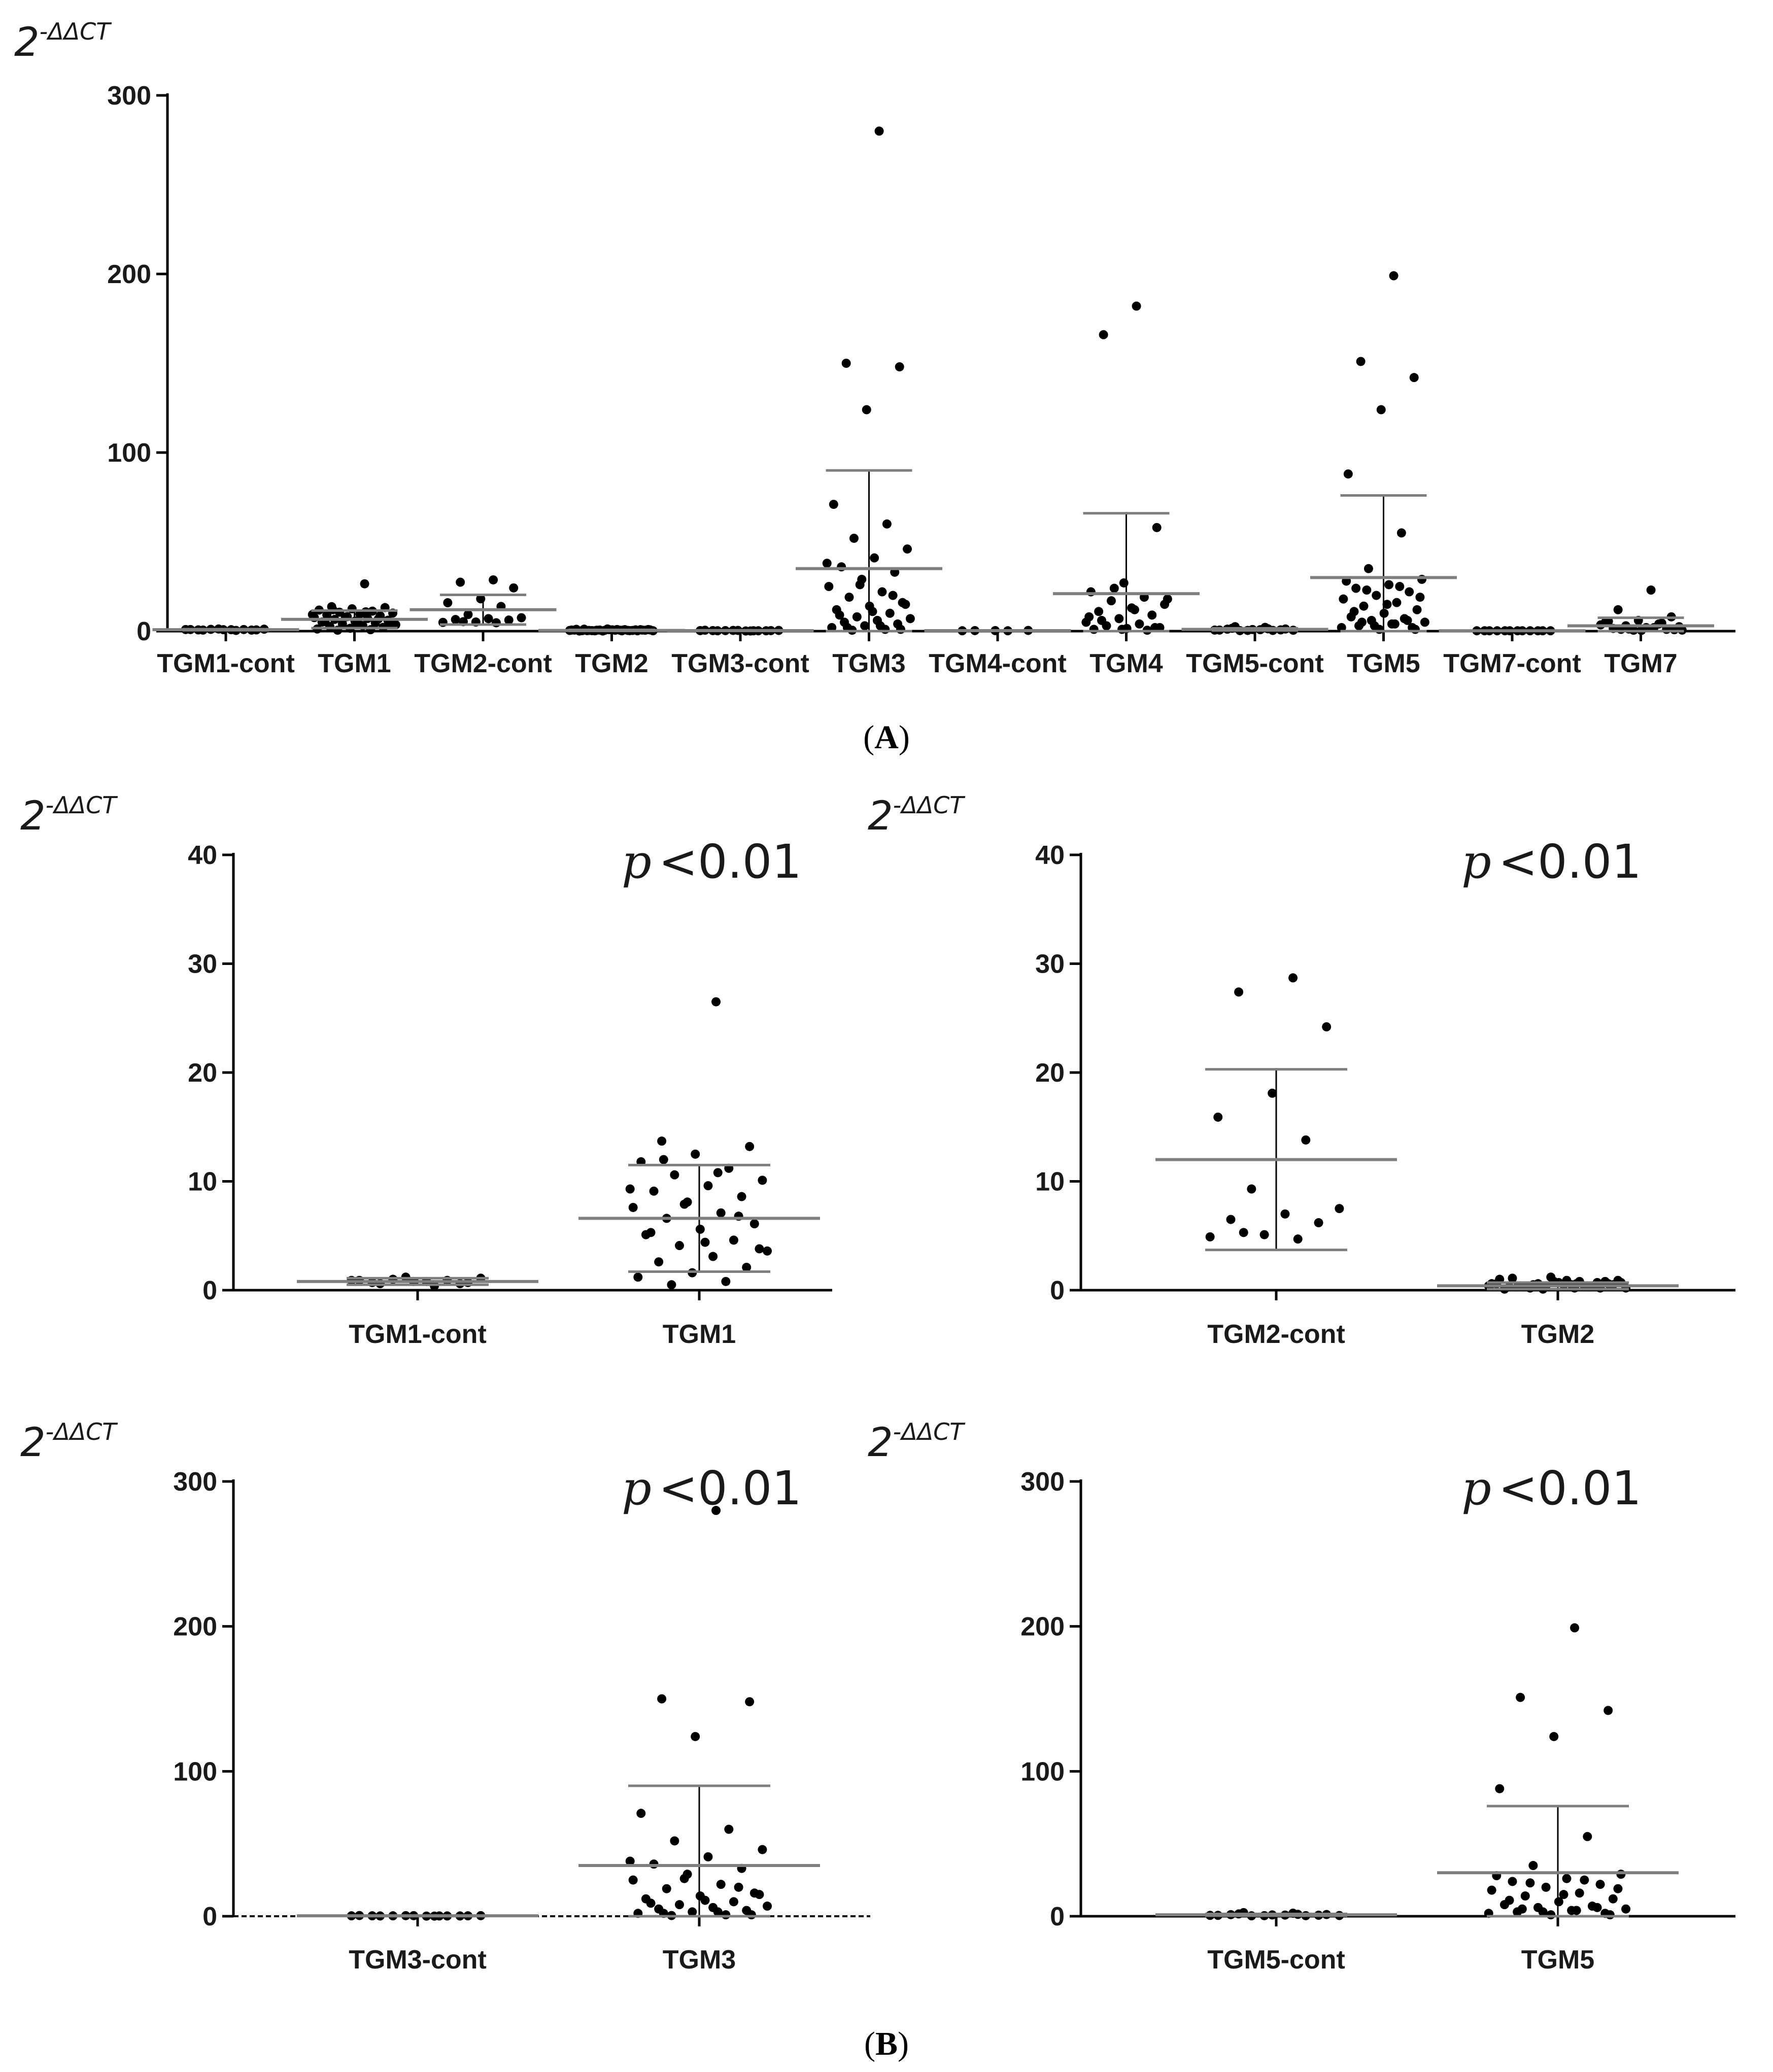  Describe the element at coordinates (483, 663) in the screenshot. I see `x-tick-label: TGM2-cont` at that location.